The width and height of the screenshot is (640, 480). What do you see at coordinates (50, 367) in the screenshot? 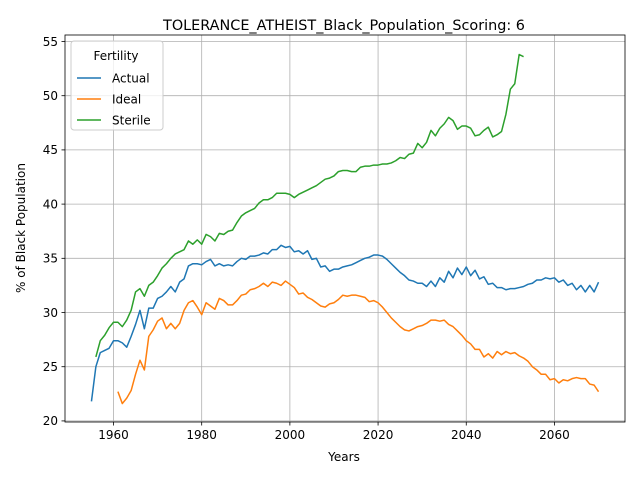
I see `y-tick-label: 25` at bounding box center [50, 367].